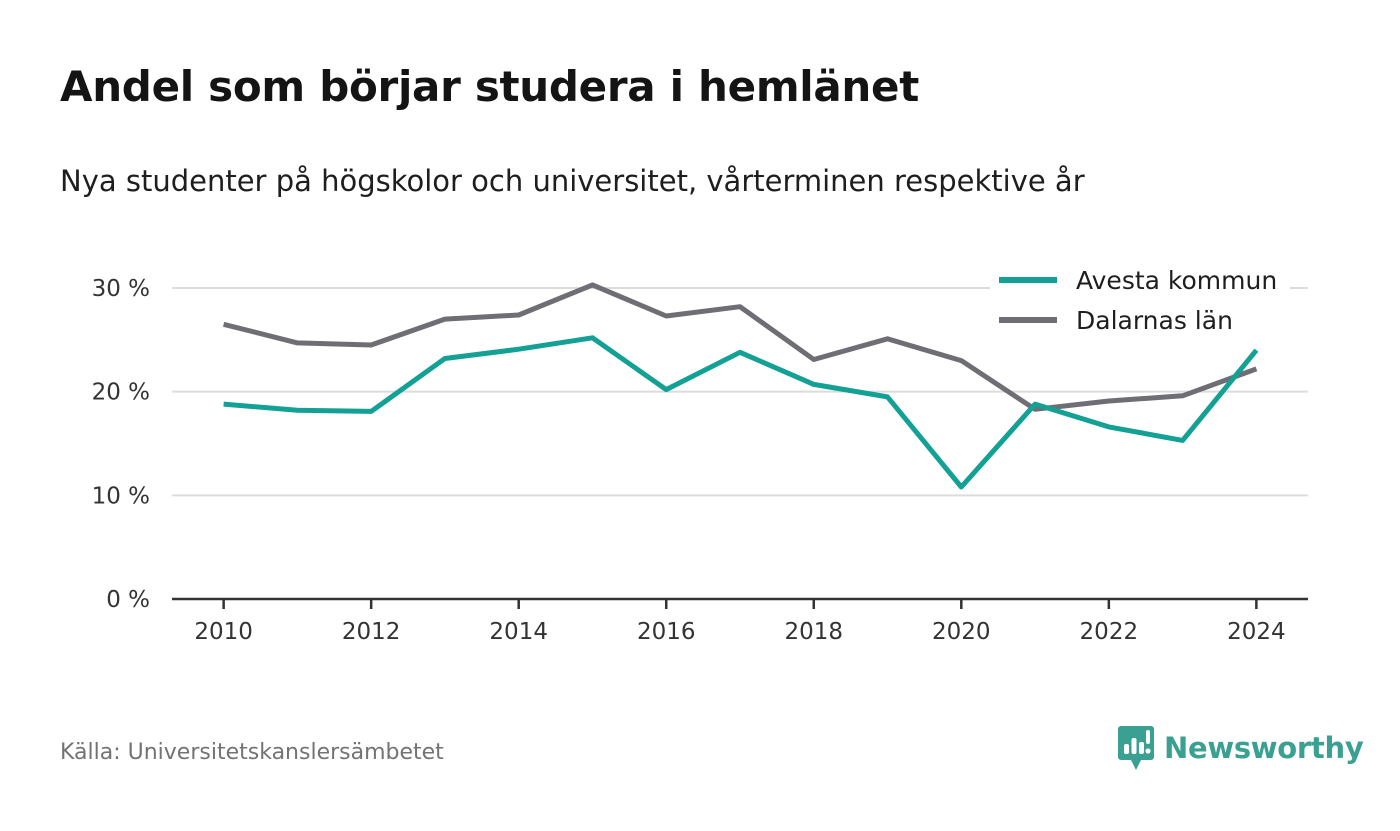 The image size is (1400, 831). I want to click on x-tick-label: 2018, so click(813, 632).